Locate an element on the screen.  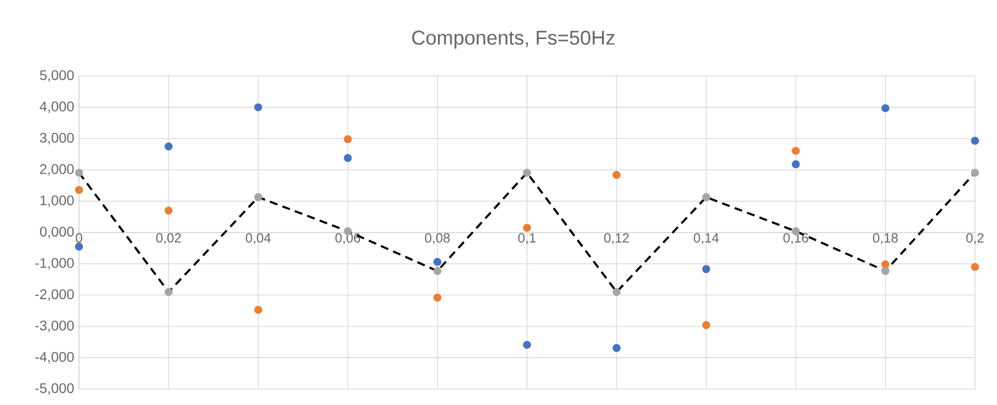
x-tick-label: 0,2 is located at coordinates (975, 238).